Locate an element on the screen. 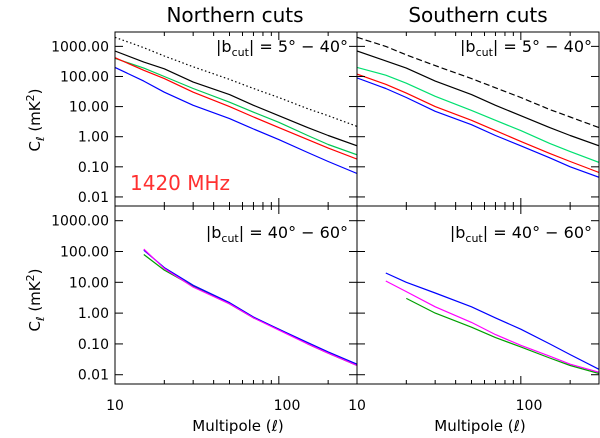 The image size is (600, 438). x-axis-label-right: Multipole (ℓ) is located at coordinates (479, 426).